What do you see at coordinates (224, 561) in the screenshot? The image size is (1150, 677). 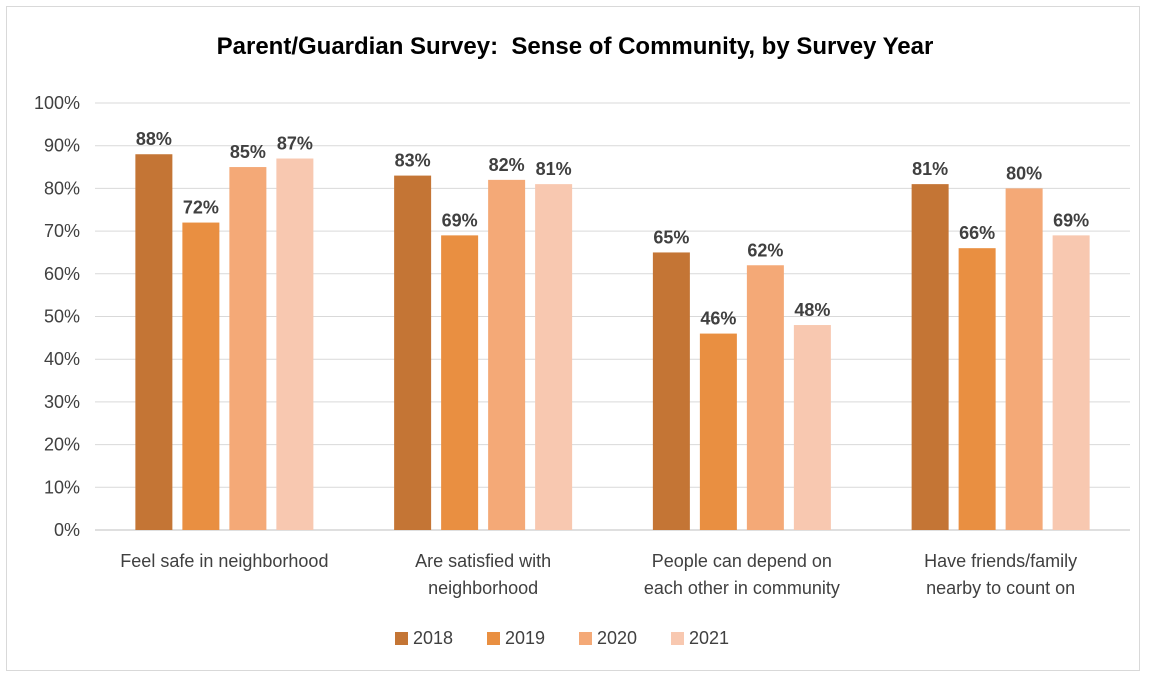 I see `category-label: Feel safe in neighborhood` at bounding box center [224, 561].